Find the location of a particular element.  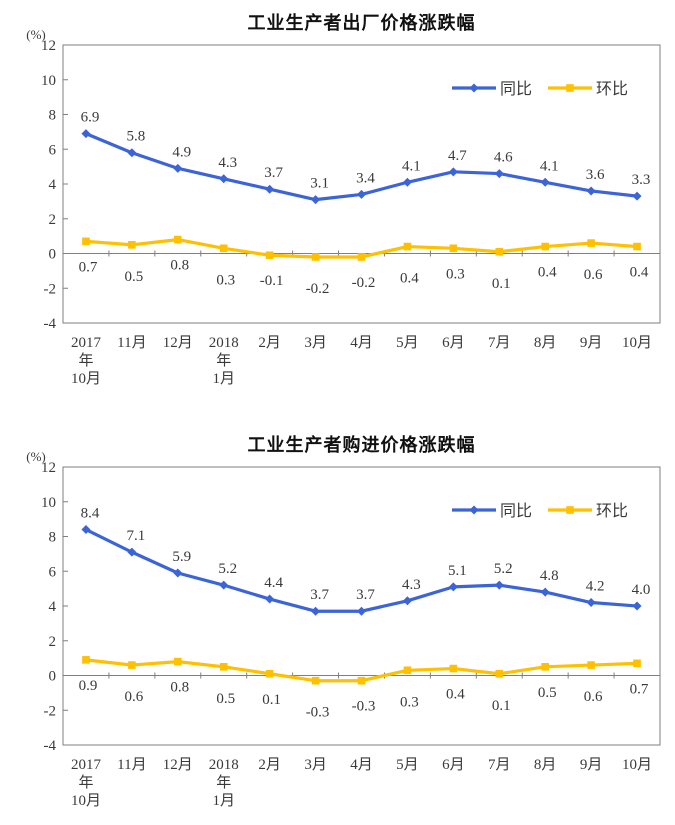

data-label: 0.7 is located at coordinates (639, 689).